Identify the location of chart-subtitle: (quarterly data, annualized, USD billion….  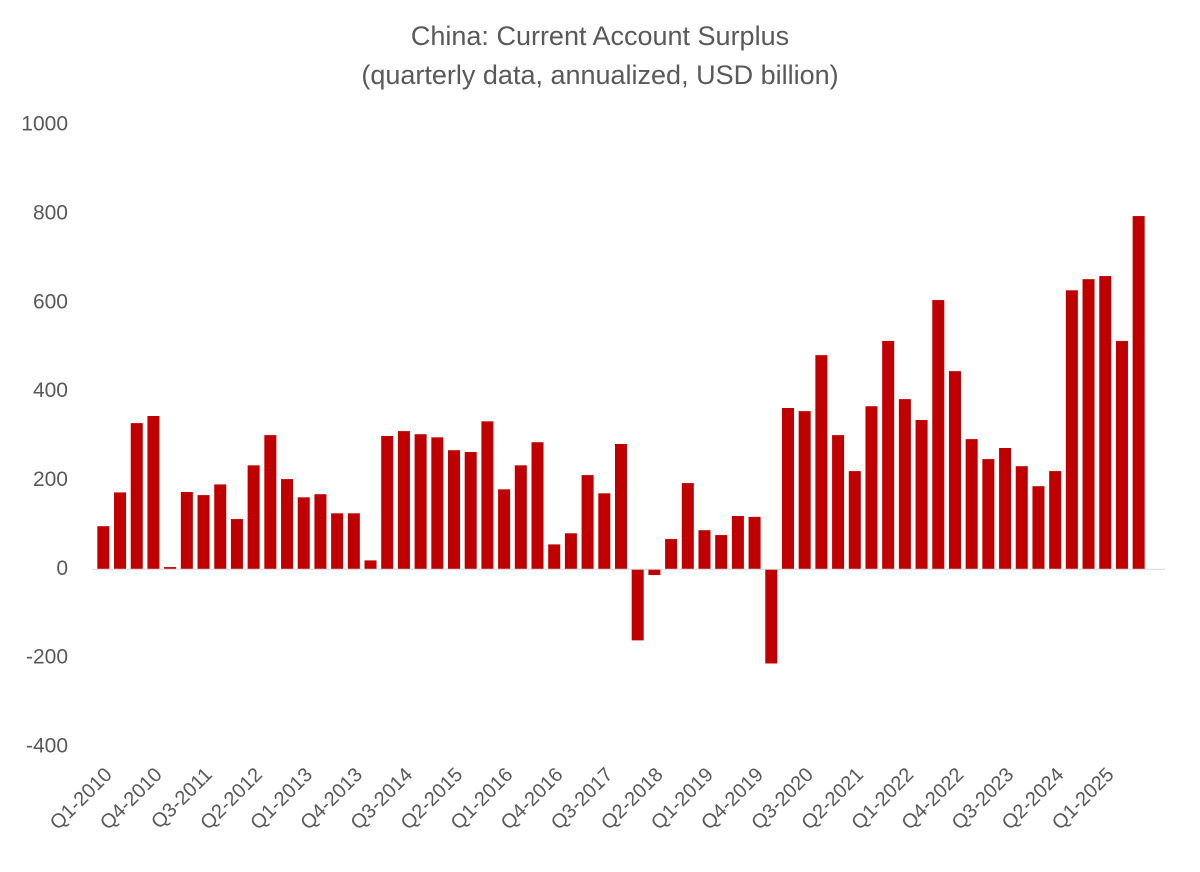
(599, 75).